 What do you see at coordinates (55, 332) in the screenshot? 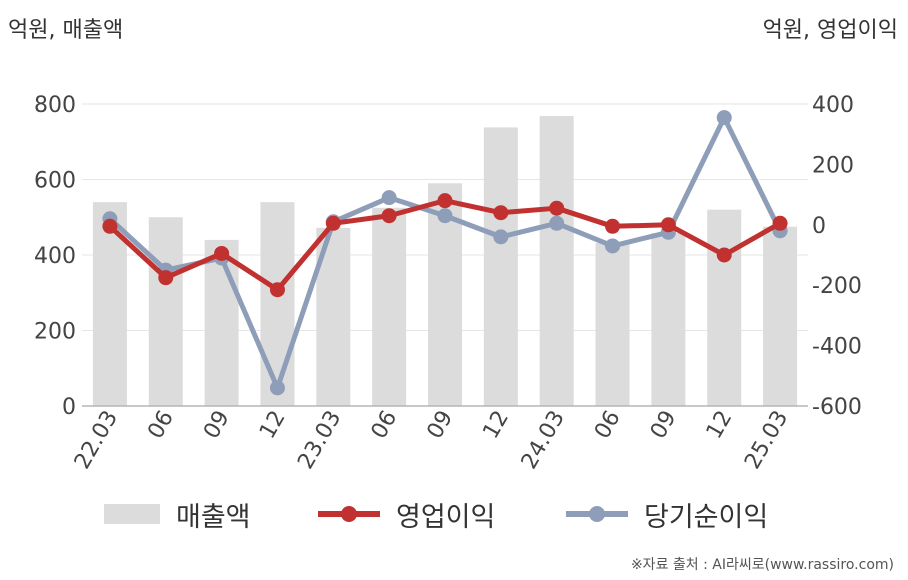
I see `y-left-tick-label: 200` at bounding box center [55, 332].